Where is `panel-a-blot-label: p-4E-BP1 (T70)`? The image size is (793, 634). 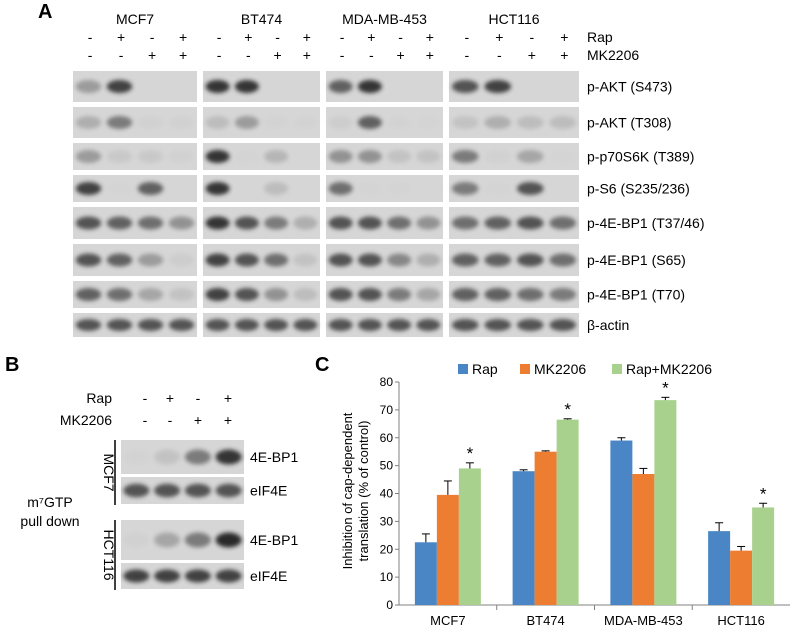
panel-a-blot-label: p-4E-BP1 (T70) is located at coordinates (636, 295).